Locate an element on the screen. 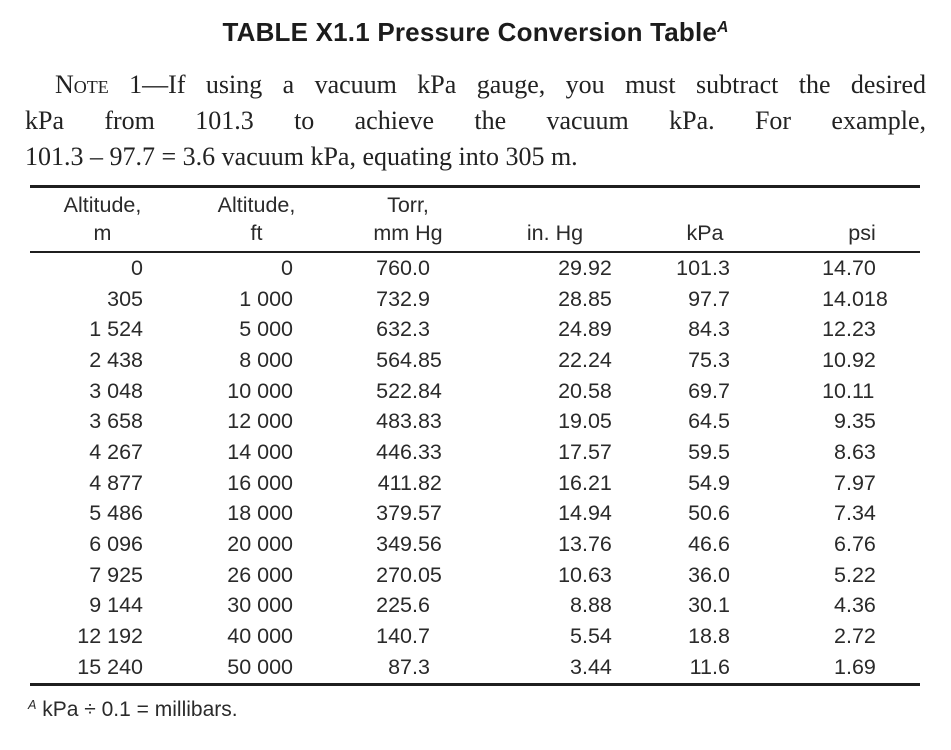 The width and height of the screenshot is (951, 750). table-row: 305 1 000 732.9 28.85 97.7 14.018 is located at coordinates (475, 299).